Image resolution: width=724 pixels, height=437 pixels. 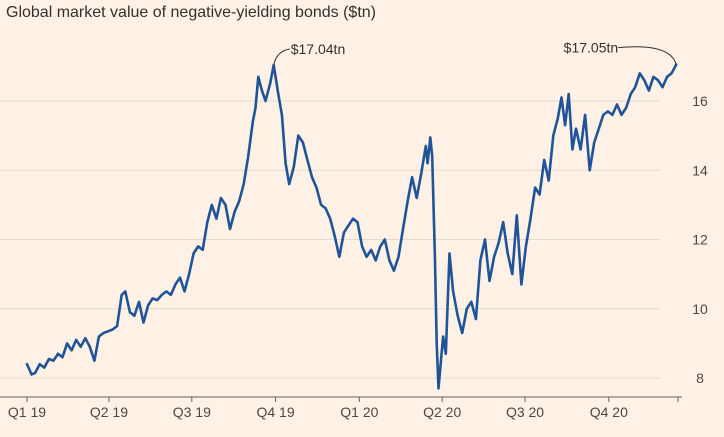 I want to click on x-tick-label: Q4 20, so click(x=609, y=412).